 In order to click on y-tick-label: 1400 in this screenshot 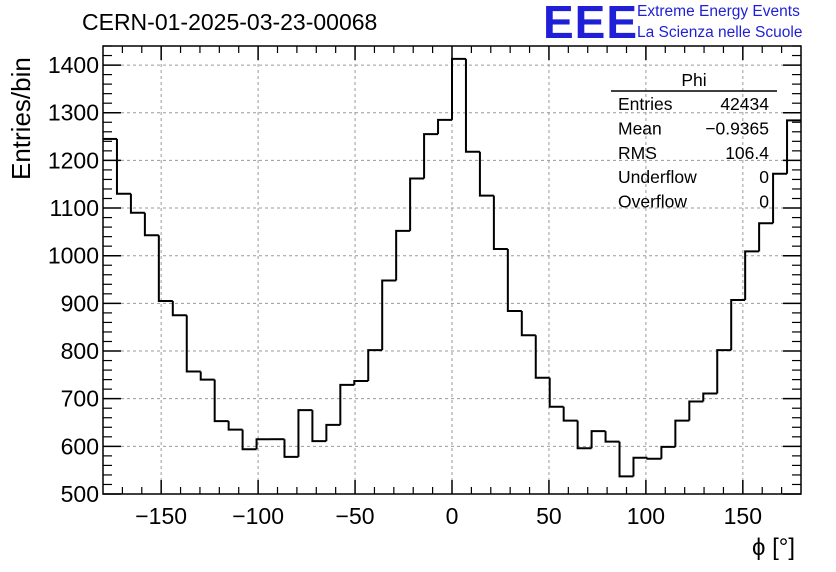, I will do `click(73, 65)`.